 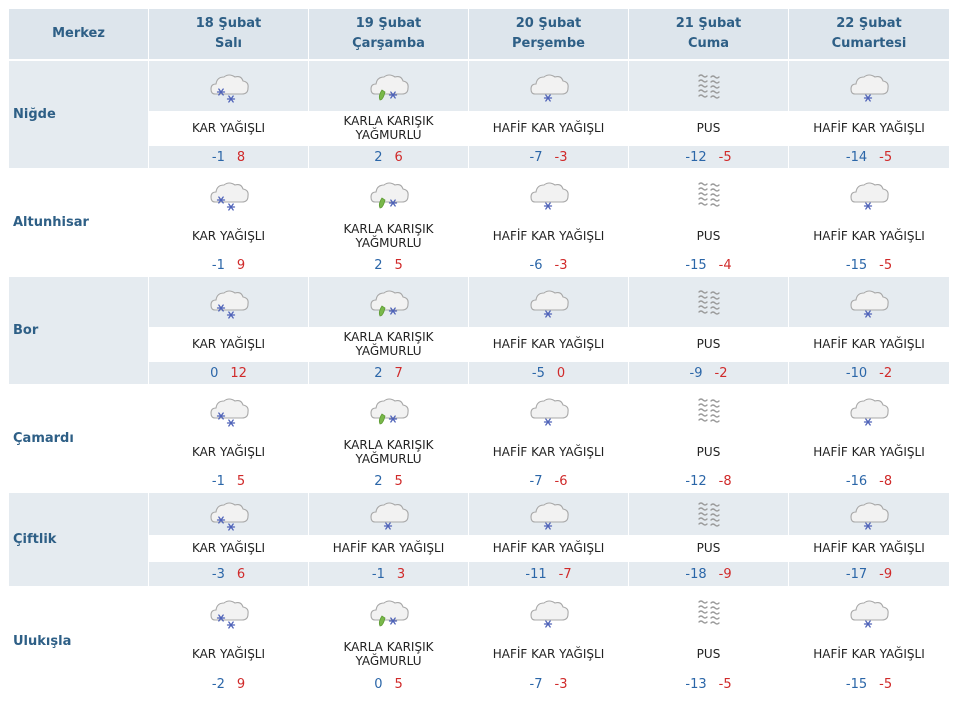 What do you see at coordinates (708, 684) in the screenshot?
I see `temperature-cell: -13 -5` at bounding box center [708, 684].